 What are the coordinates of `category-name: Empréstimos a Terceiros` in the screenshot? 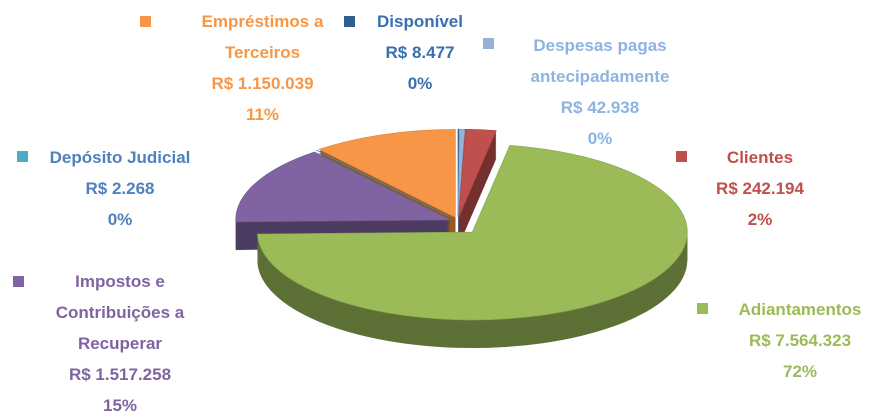 It's located at (262, 37).